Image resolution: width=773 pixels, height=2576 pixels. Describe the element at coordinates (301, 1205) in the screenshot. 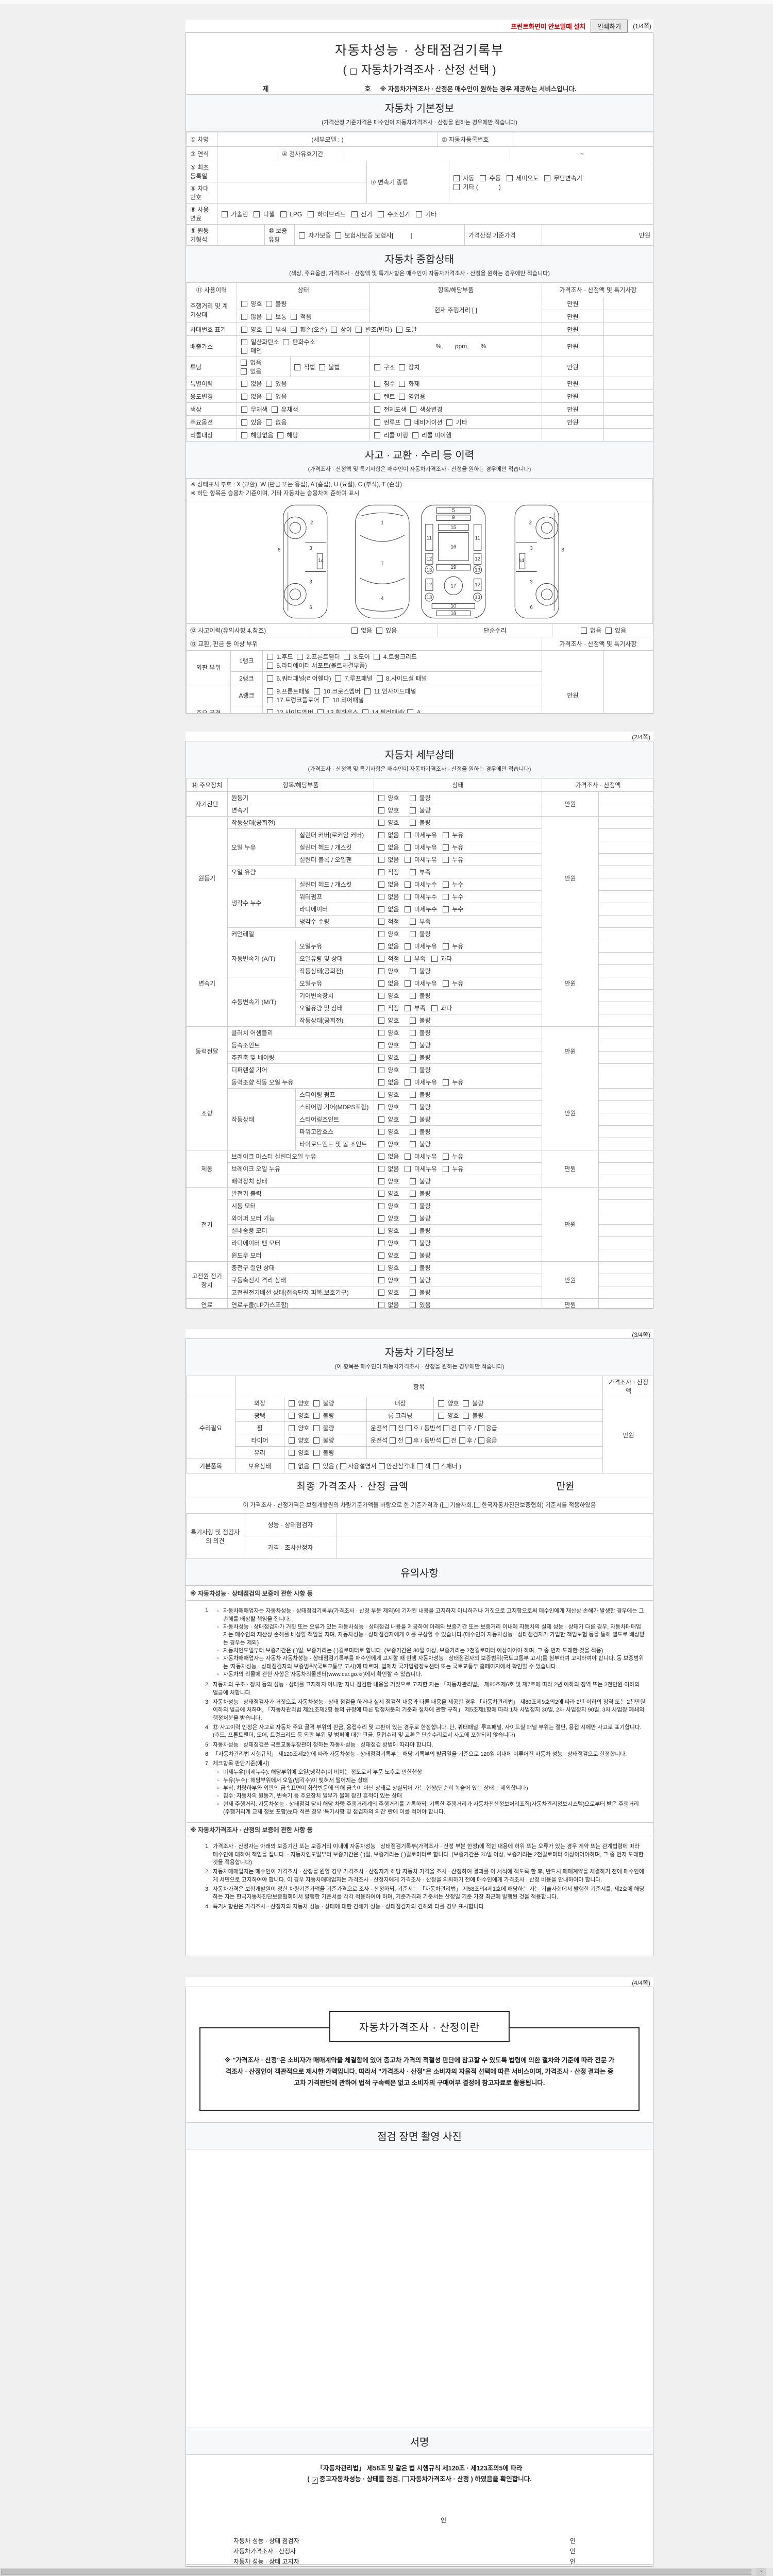

I see `check-item-label: 시동 모터` at that location.